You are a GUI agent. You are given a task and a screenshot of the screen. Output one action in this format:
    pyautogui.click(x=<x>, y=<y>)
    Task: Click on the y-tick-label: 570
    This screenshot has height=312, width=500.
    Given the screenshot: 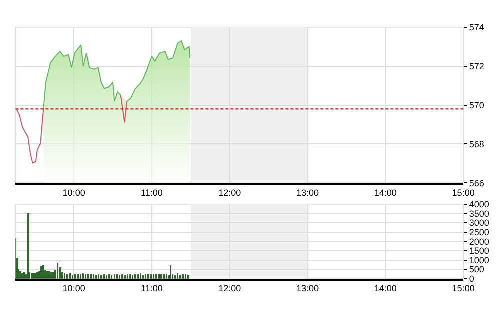 What is the action you would take?
    pyautogui.click(x=476, y=105)
    